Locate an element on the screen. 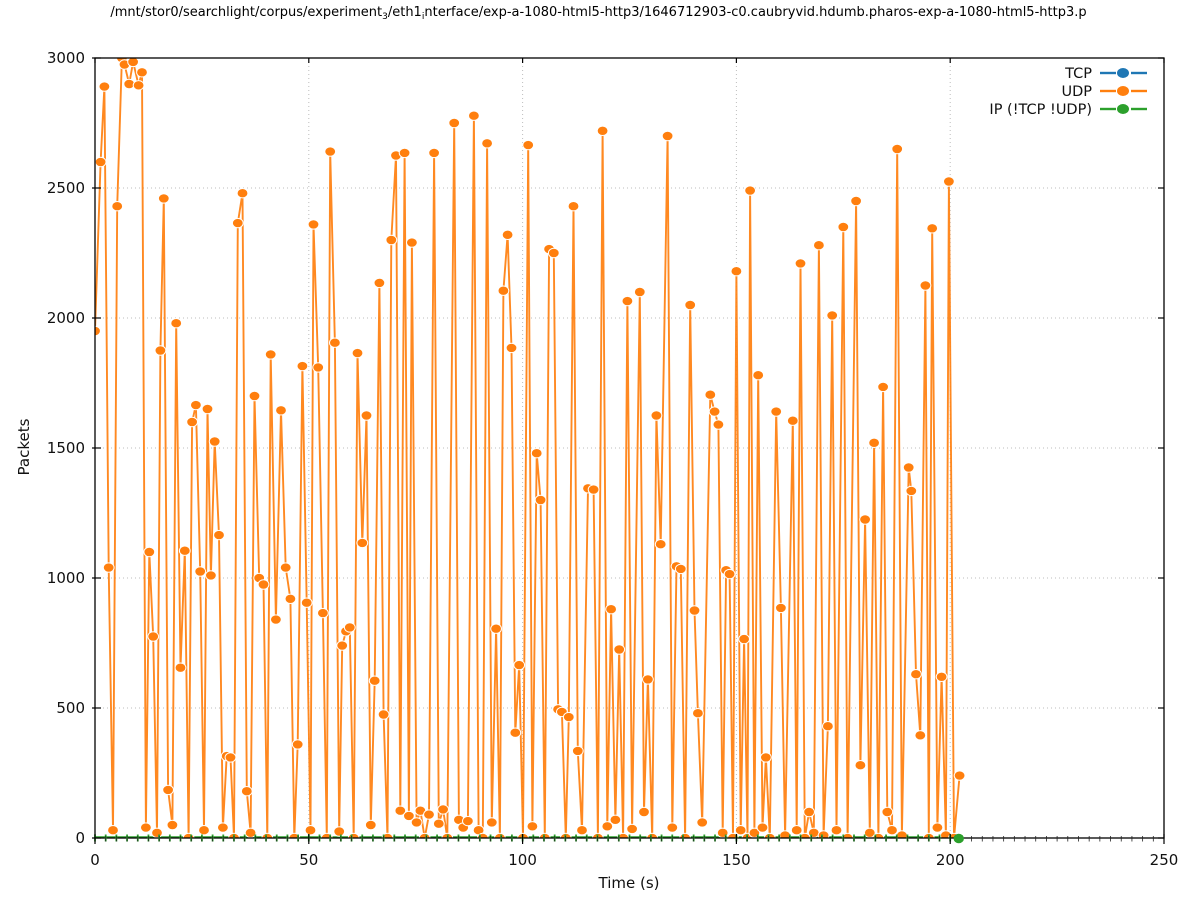 The width and height of the screenshot is (1197, 900). chart-title-part: /eth1 is located at coordinates (404, 12).